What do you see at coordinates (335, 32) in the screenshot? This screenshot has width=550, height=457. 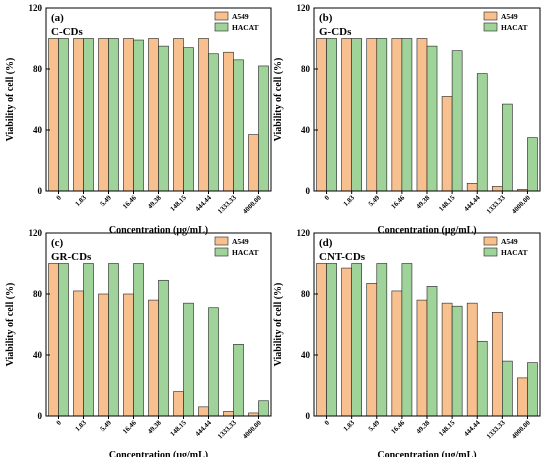 I see `panel-title: G-CDs` at bounding box center [335, 32].